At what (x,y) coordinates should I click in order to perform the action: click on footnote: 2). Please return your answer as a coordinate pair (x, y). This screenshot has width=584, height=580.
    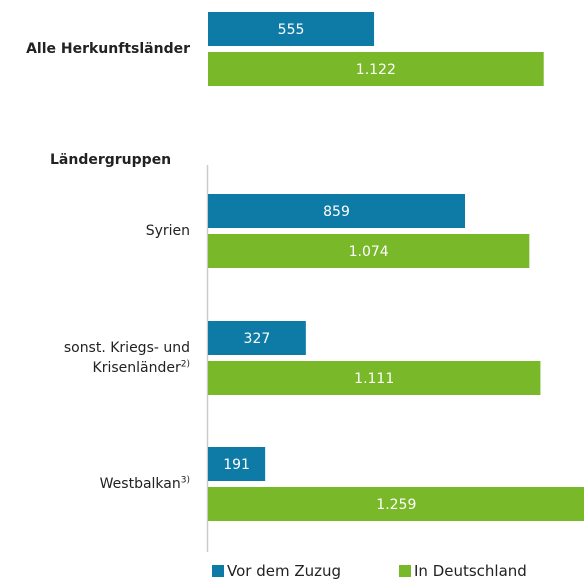
    Looking at the image, I should click on (185, 364).